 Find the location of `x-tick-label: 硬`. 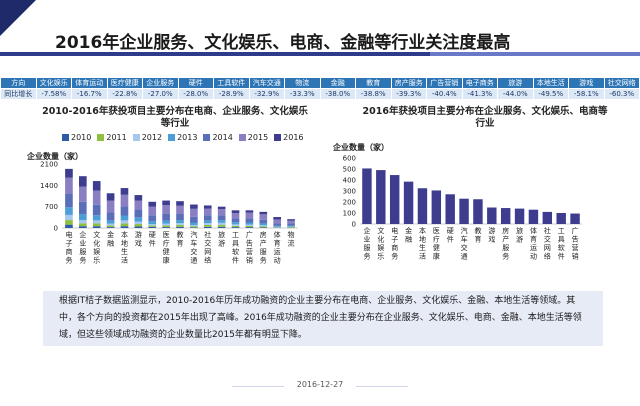

x-tick-label: 硬 is located at coordinates (450, 231).